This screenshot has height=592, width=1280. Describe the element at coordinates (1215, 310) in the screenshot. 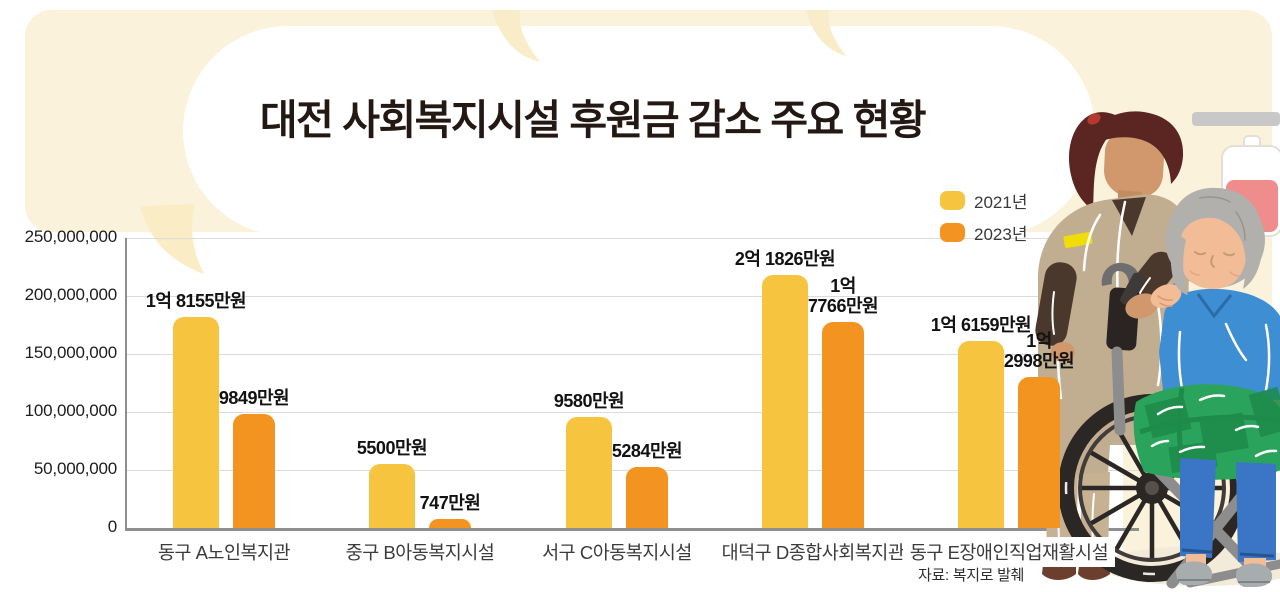

I see `elderly-woman-figure` at that location.